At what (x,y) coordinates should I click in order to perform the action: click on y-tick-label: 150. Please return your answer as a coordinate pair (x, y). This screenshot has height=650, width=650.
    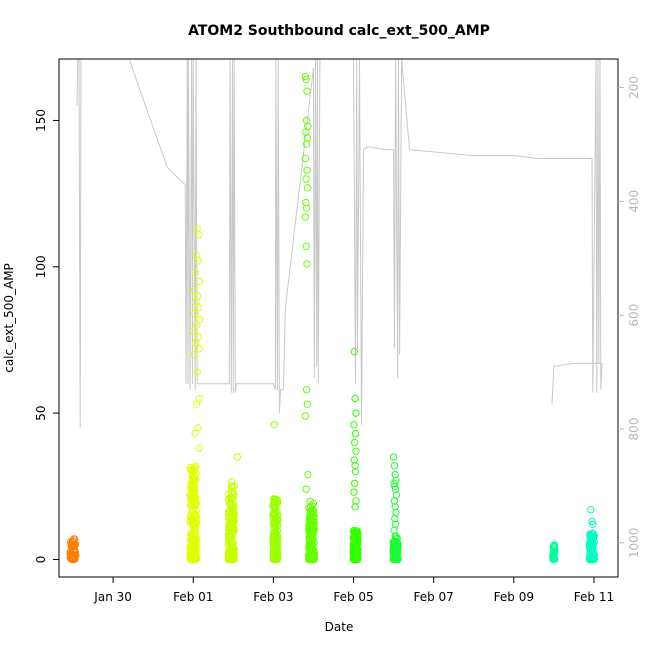
    Looking at the image, I should click on (41, 120).